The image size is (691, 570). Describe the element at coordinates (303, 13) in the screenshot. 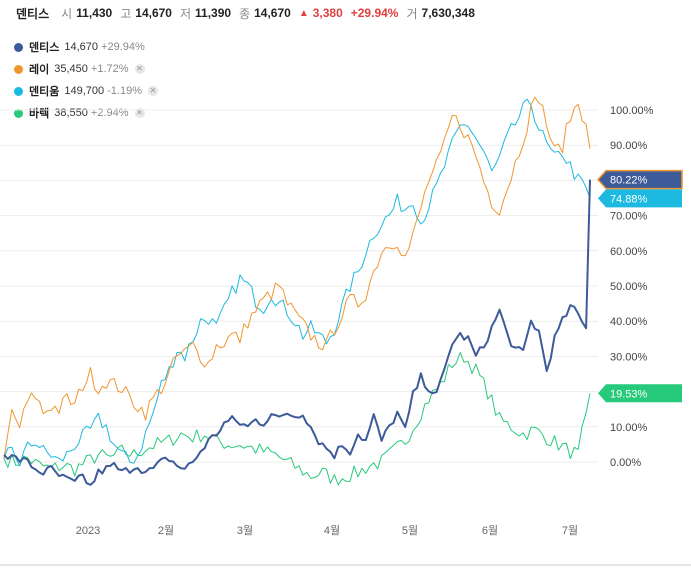

I see `up-triangle-icon: ▲` at that location.